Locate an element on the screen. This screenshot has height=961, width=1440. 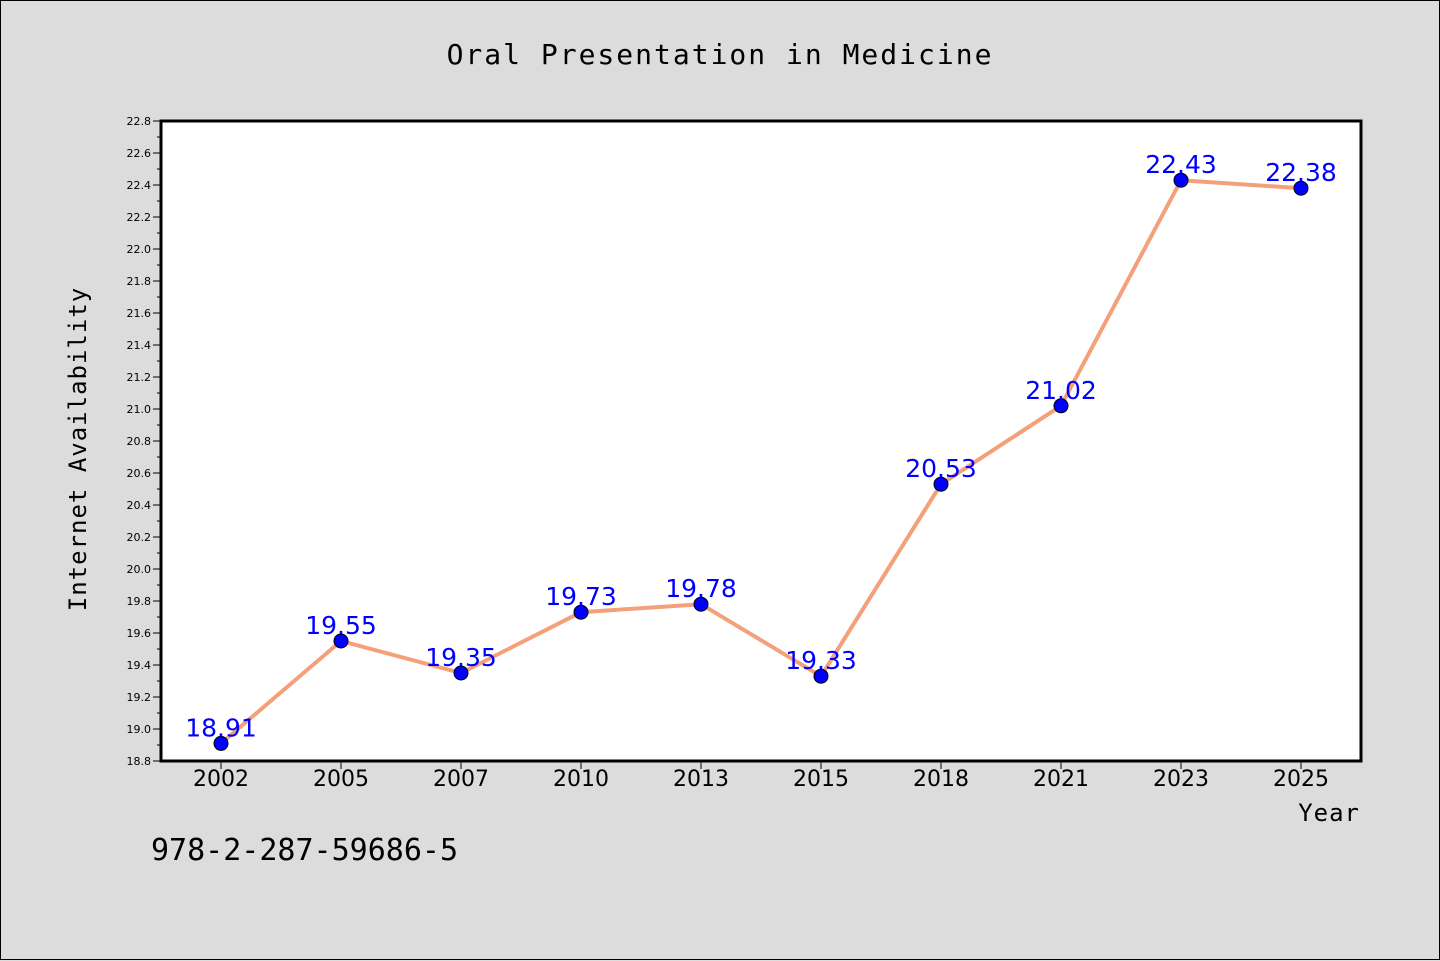
data-label: 21.02 is located at coordinates (1061, 390).